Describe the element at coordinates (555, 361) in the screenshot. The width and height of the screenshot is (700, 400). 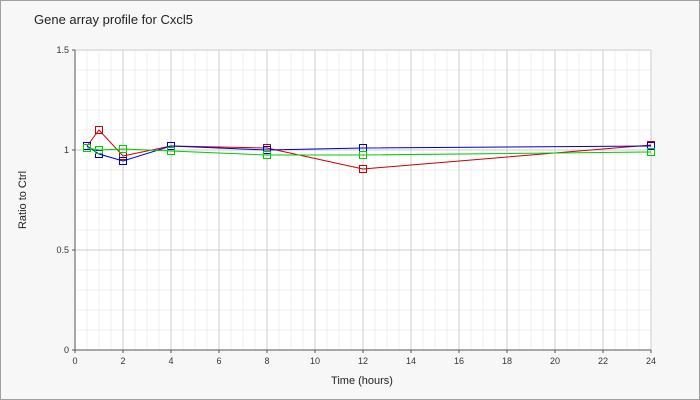
I see `x-tick-label: 20` at that location.